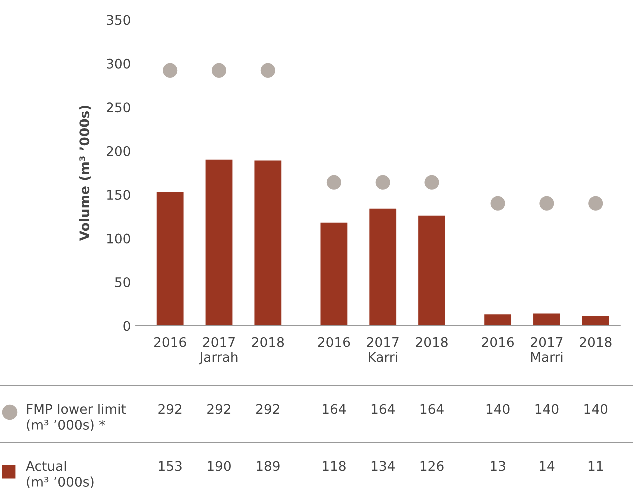 The width and height of the screenshot is (633, 500). Describe the element at coordinates (170, 466) in the screenshot. I see `data-label: 153` at that location.